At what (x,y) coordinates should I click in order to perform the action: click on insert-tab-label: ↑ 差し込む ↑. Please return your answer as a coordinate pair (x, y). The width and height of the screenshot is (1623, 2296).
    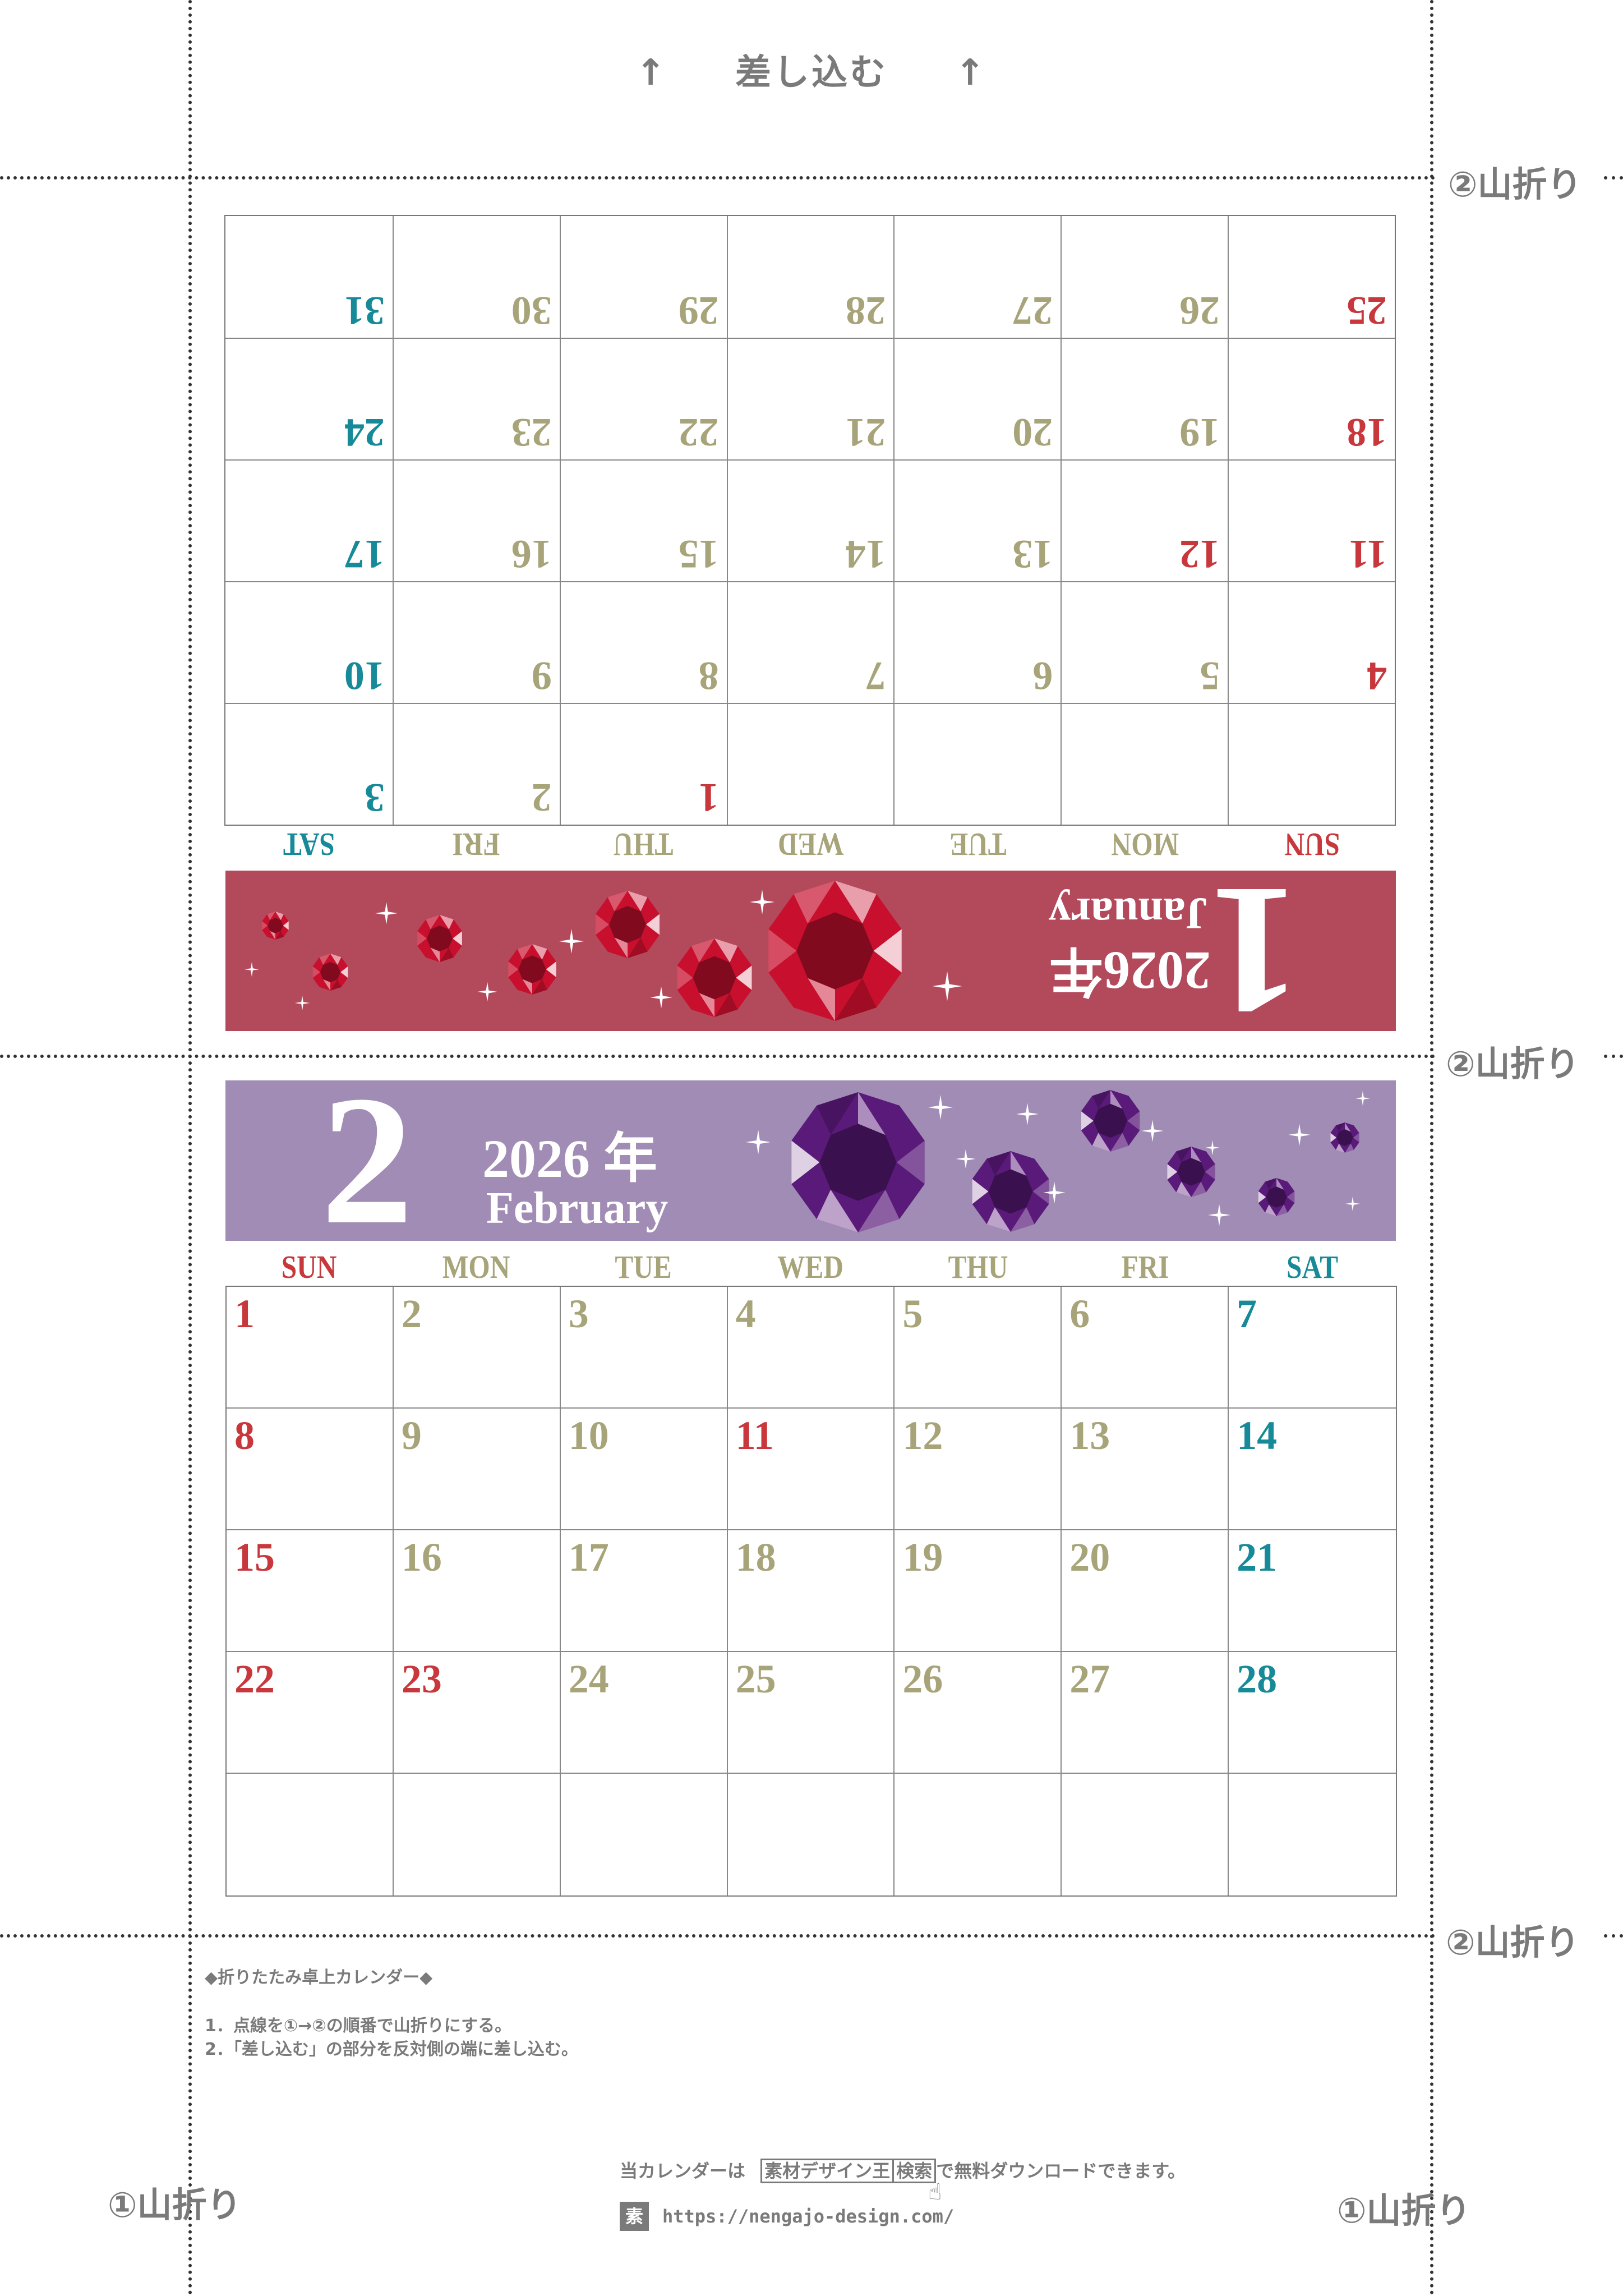
    Looking at the image, I should click on (811, 69).